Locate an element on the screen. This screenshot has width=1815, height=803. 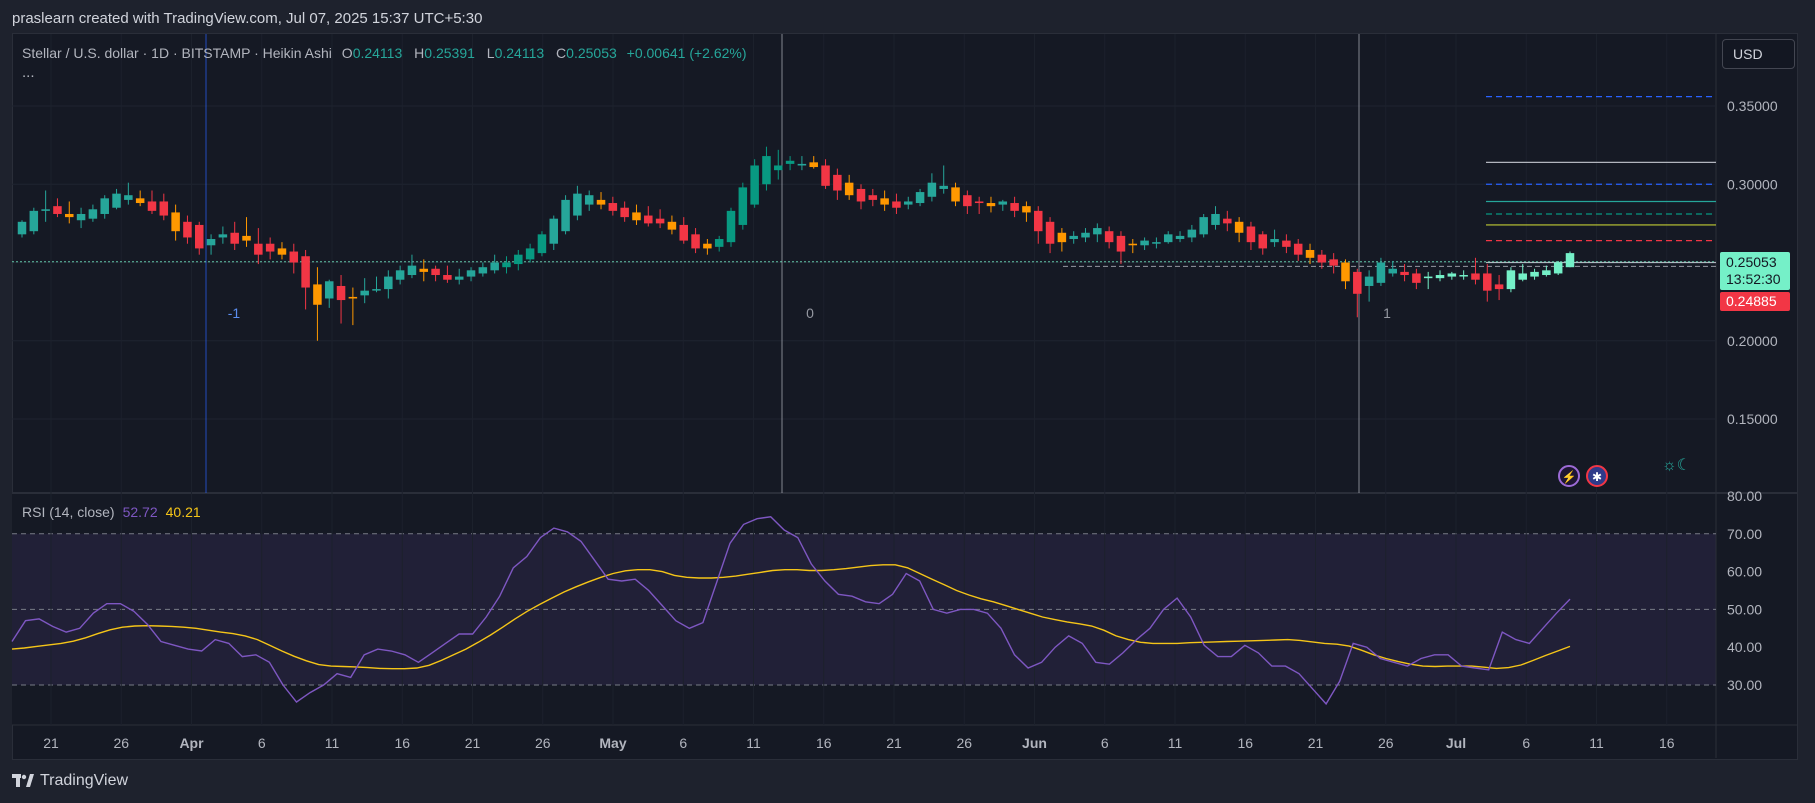
high-label: H is located at coordinates (419, 53).